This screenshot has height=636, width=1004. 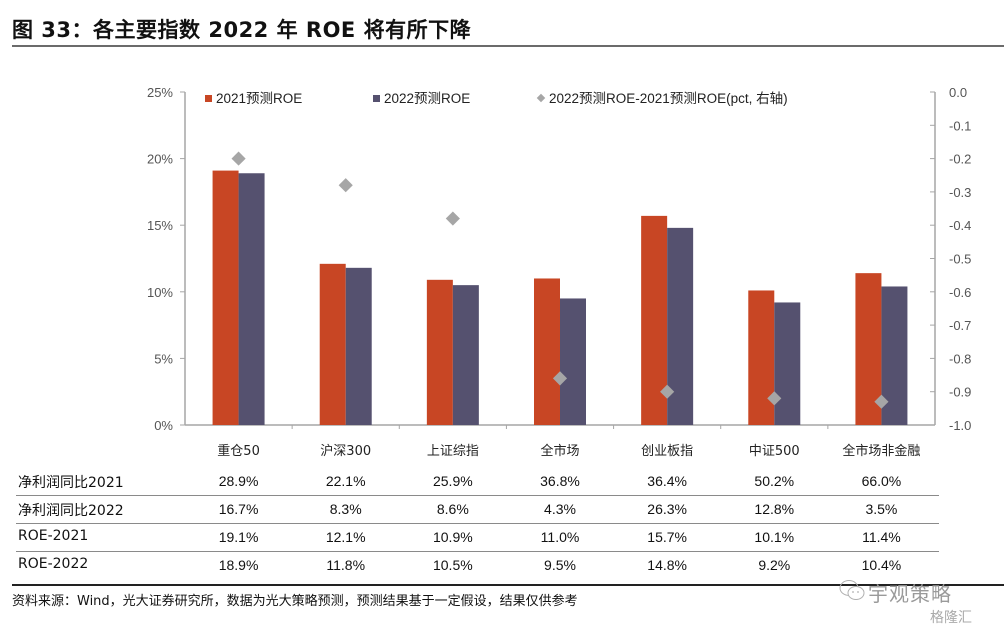 What do you see at coordinates (427, 98) in the screenshot?
I see `legend-label: 2022预测ROE` at bounding box center [427, 98].